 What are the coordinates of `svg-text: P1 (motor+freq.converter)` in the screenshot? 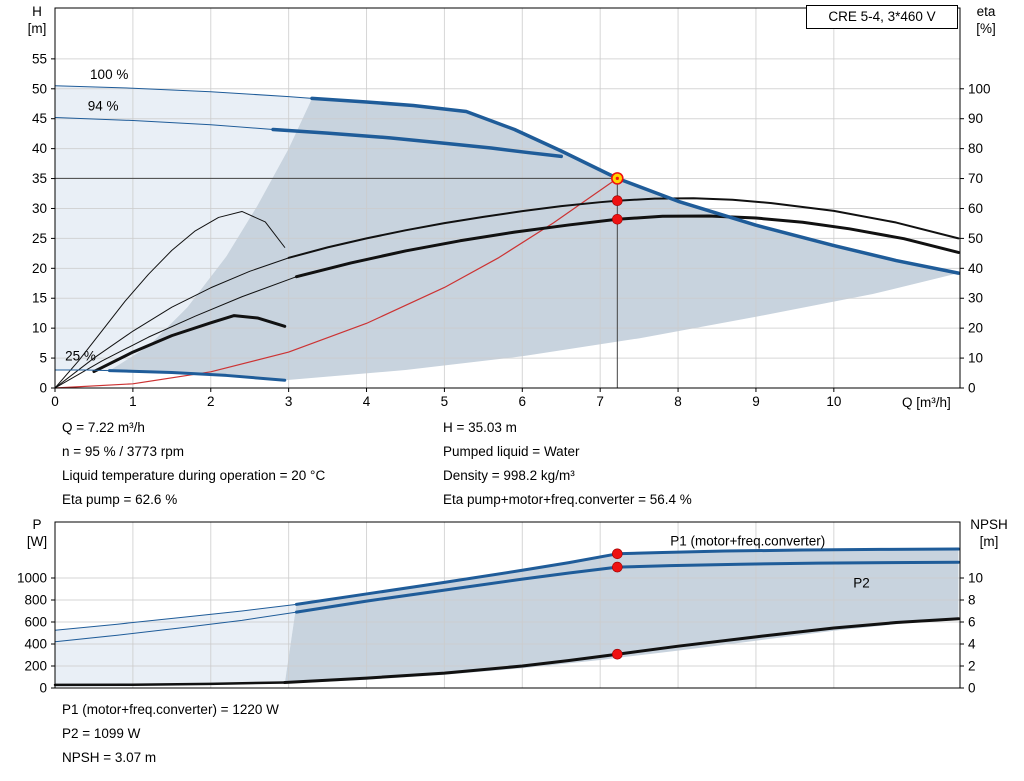 It's located at (747, 541).